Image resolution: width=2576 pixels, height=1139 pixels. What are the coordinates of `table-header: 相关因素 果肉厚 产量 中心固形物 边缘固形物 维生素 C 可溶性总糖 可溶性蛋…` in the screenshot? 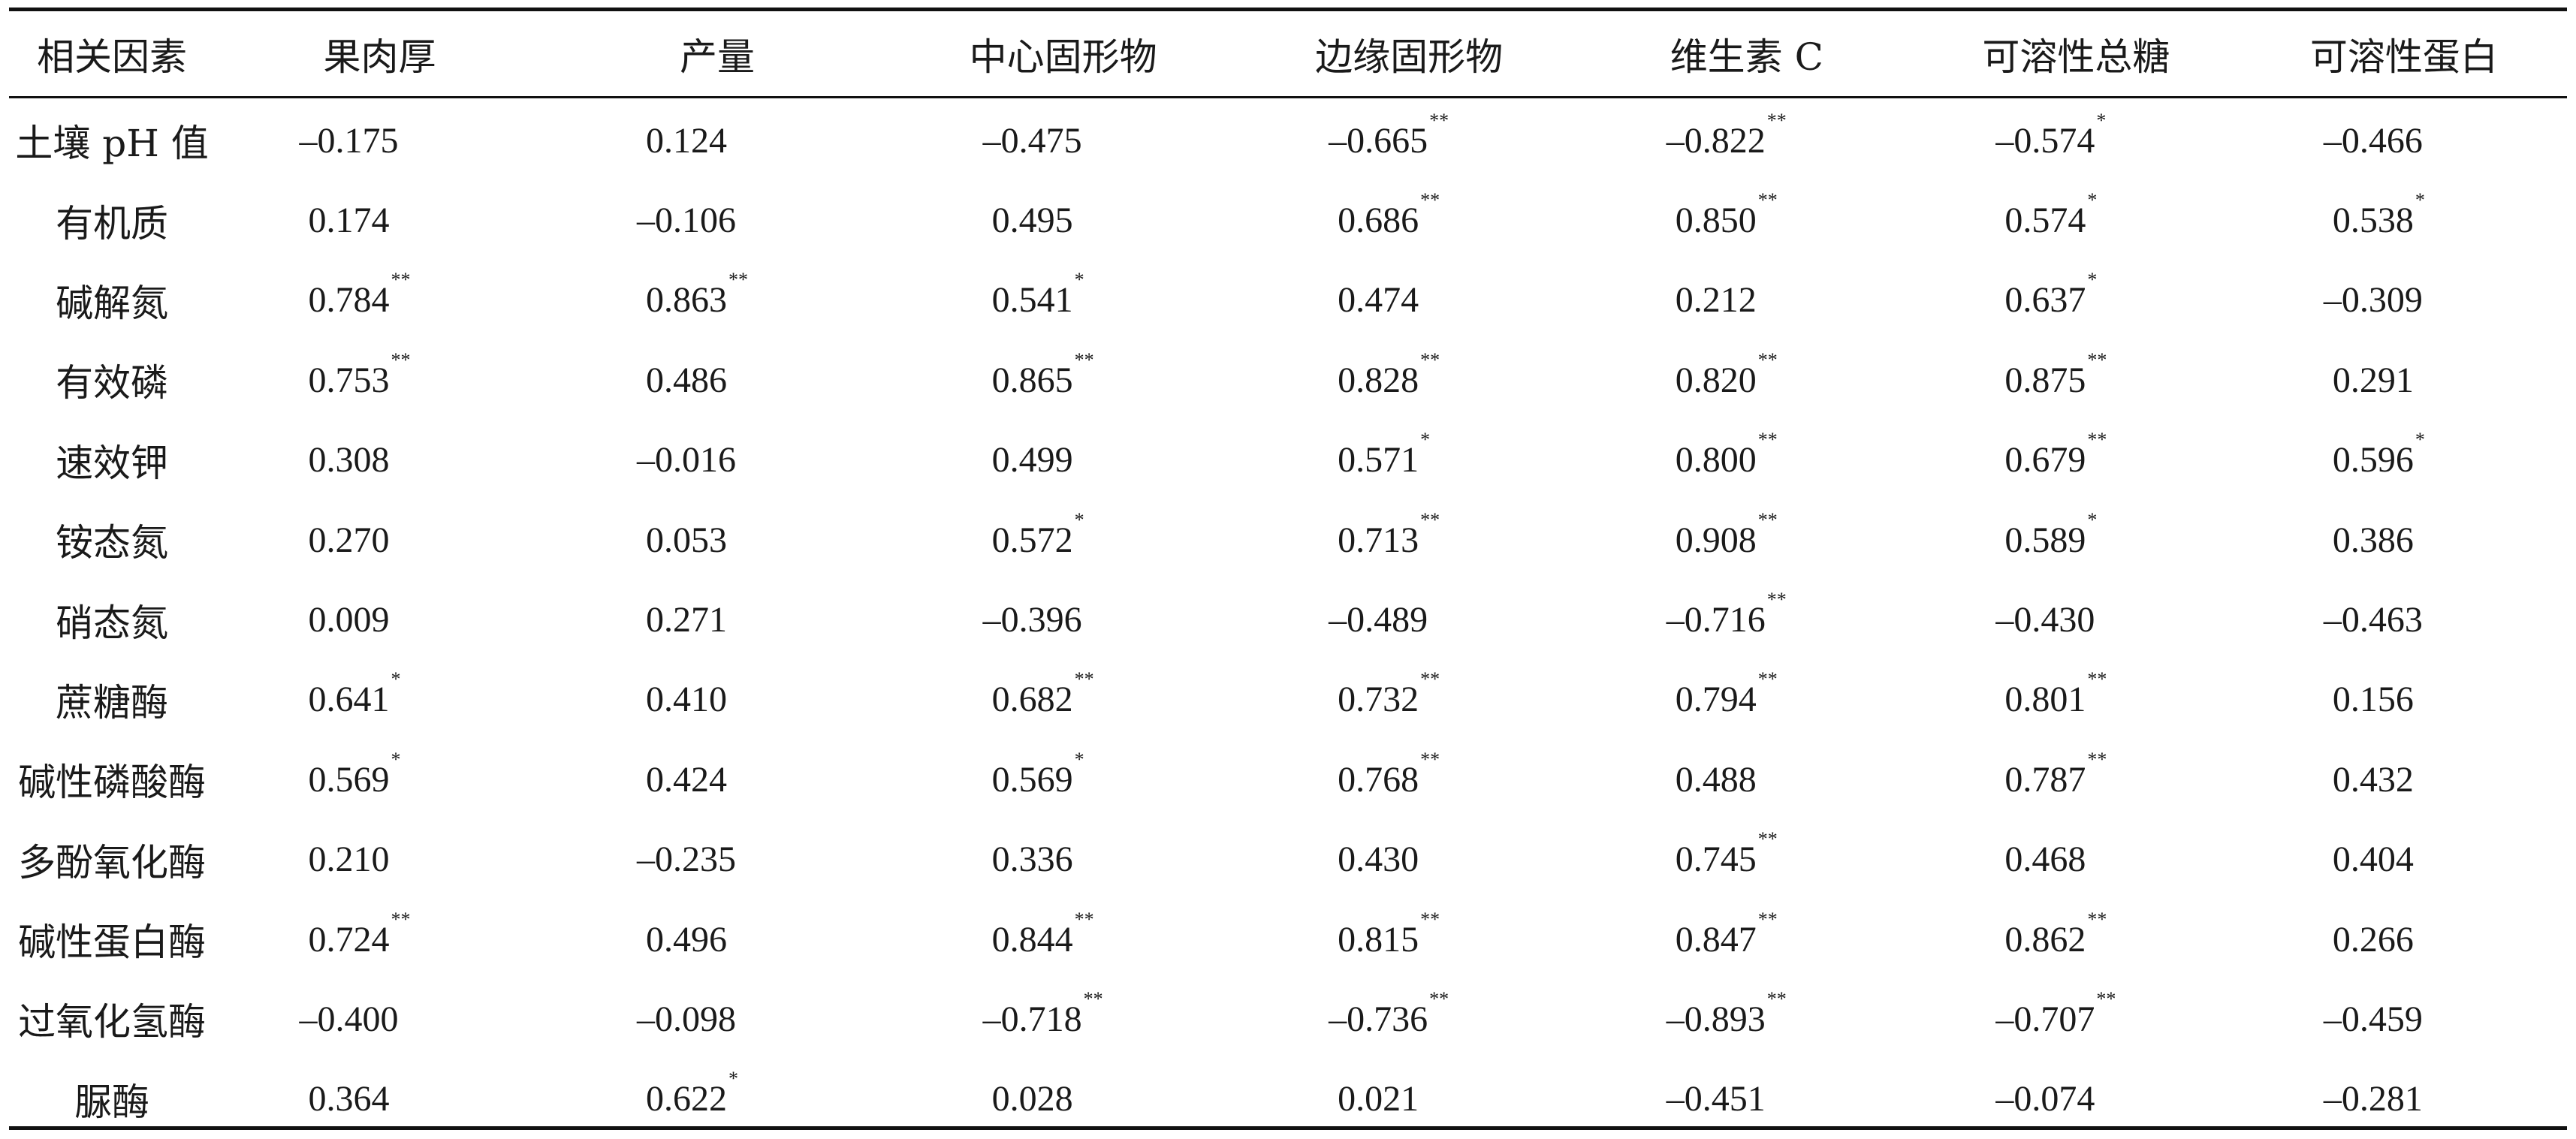 It's located at (1288, 53).